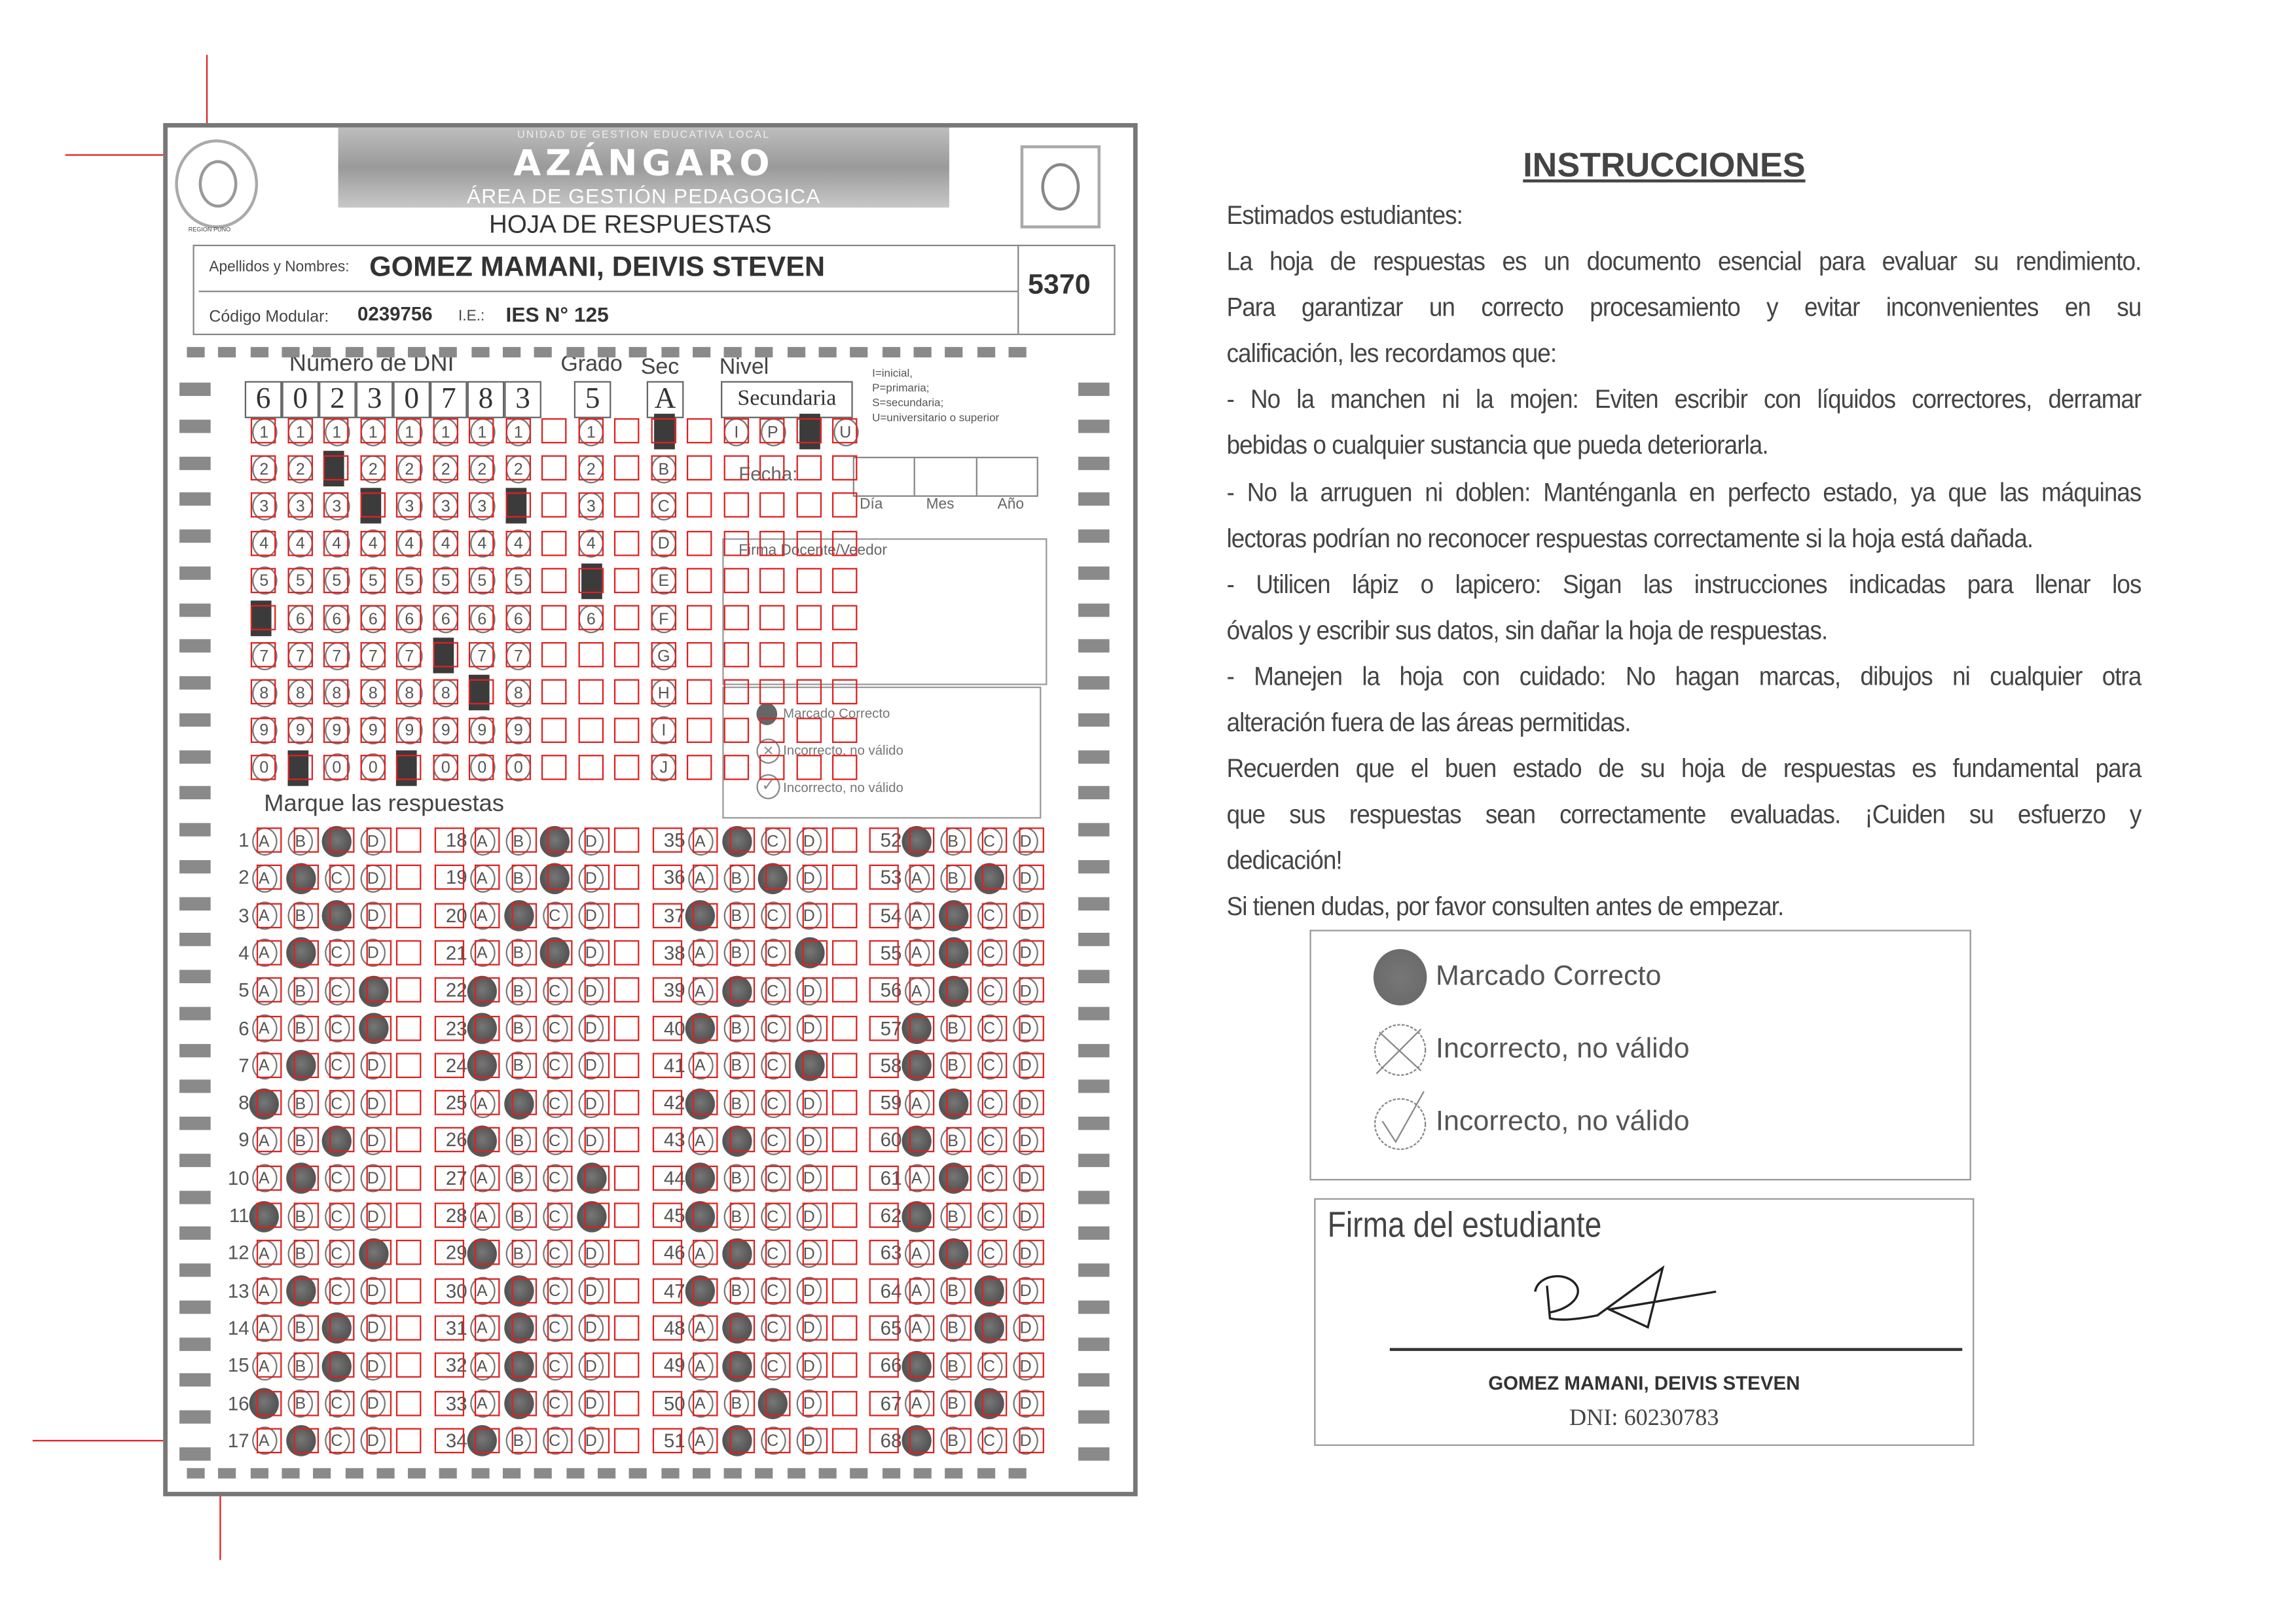  I want to click on grado-bubble: 4, so click(591, 543).